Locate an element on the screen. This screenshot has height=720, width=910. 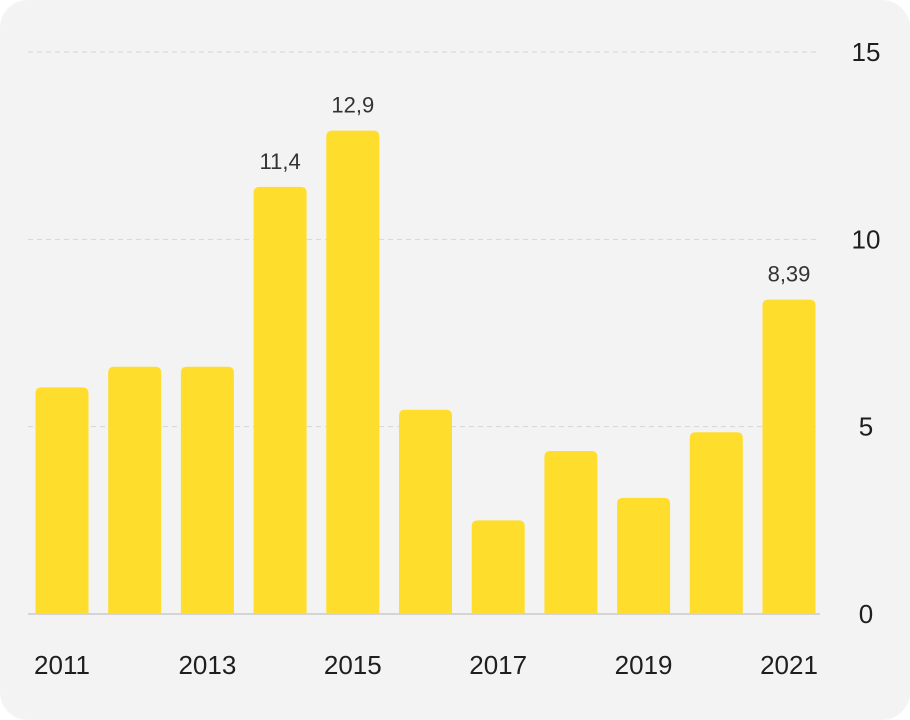
bar-2016 is located at coordinates (425, 511).